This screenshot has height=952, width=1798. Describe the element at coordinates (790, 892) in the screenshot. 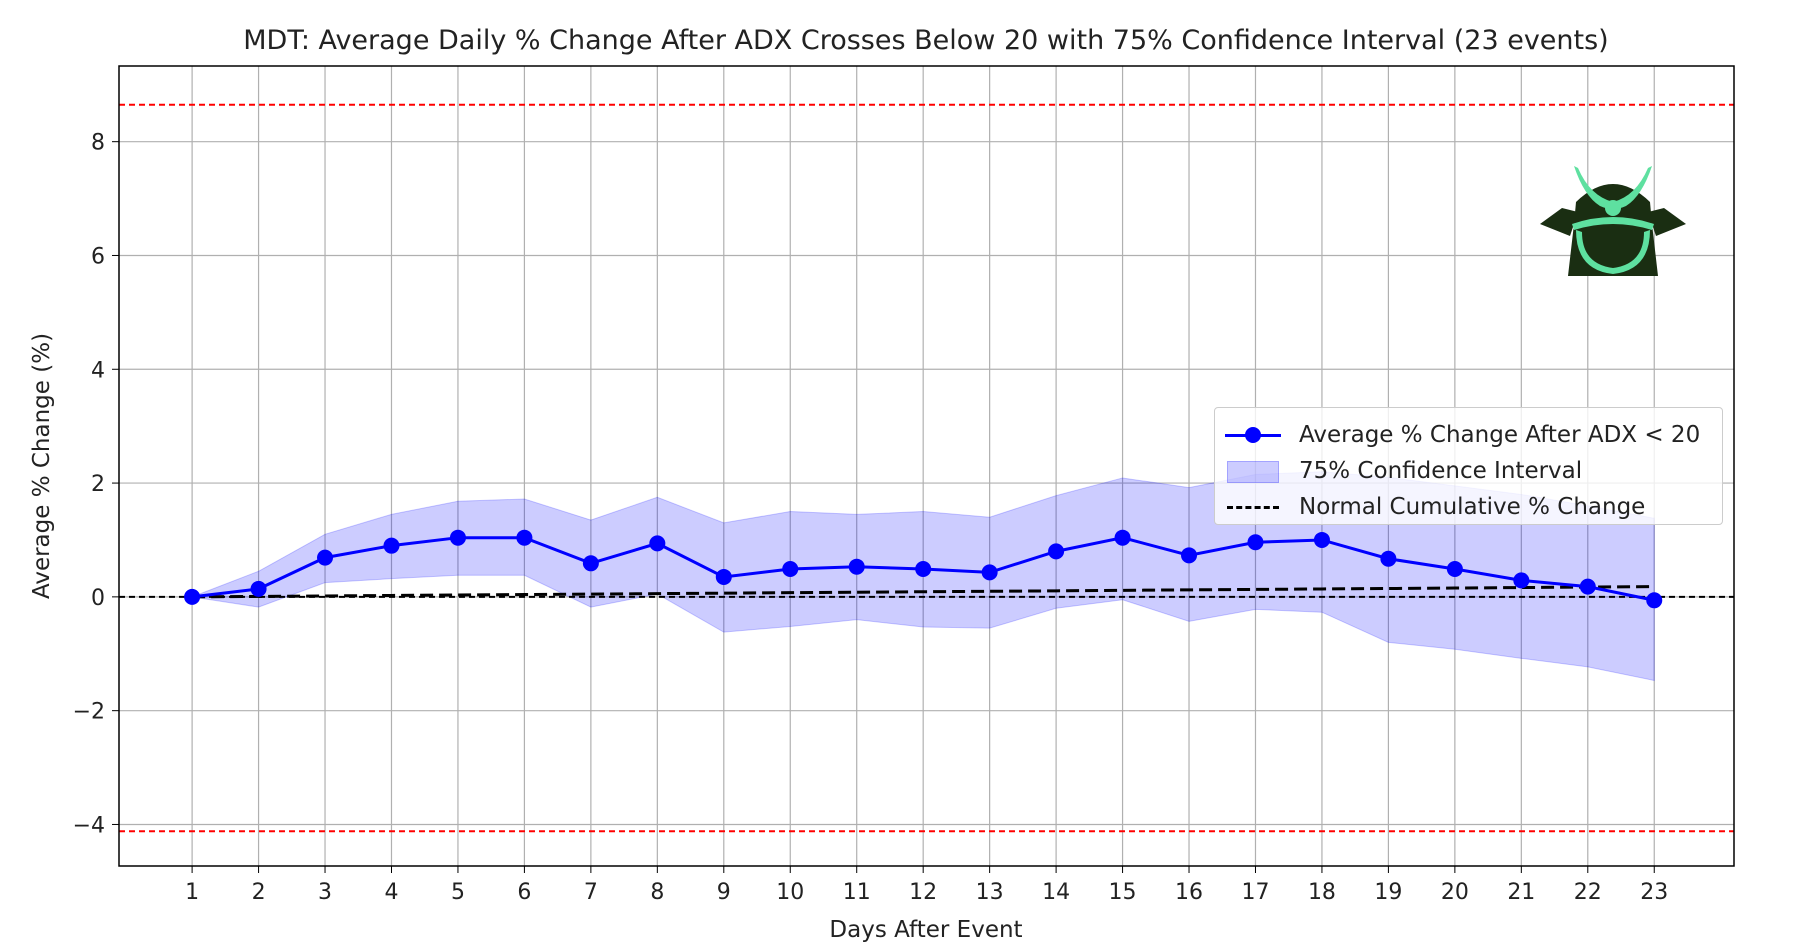

I see `x-tick-label: 10` at that location.